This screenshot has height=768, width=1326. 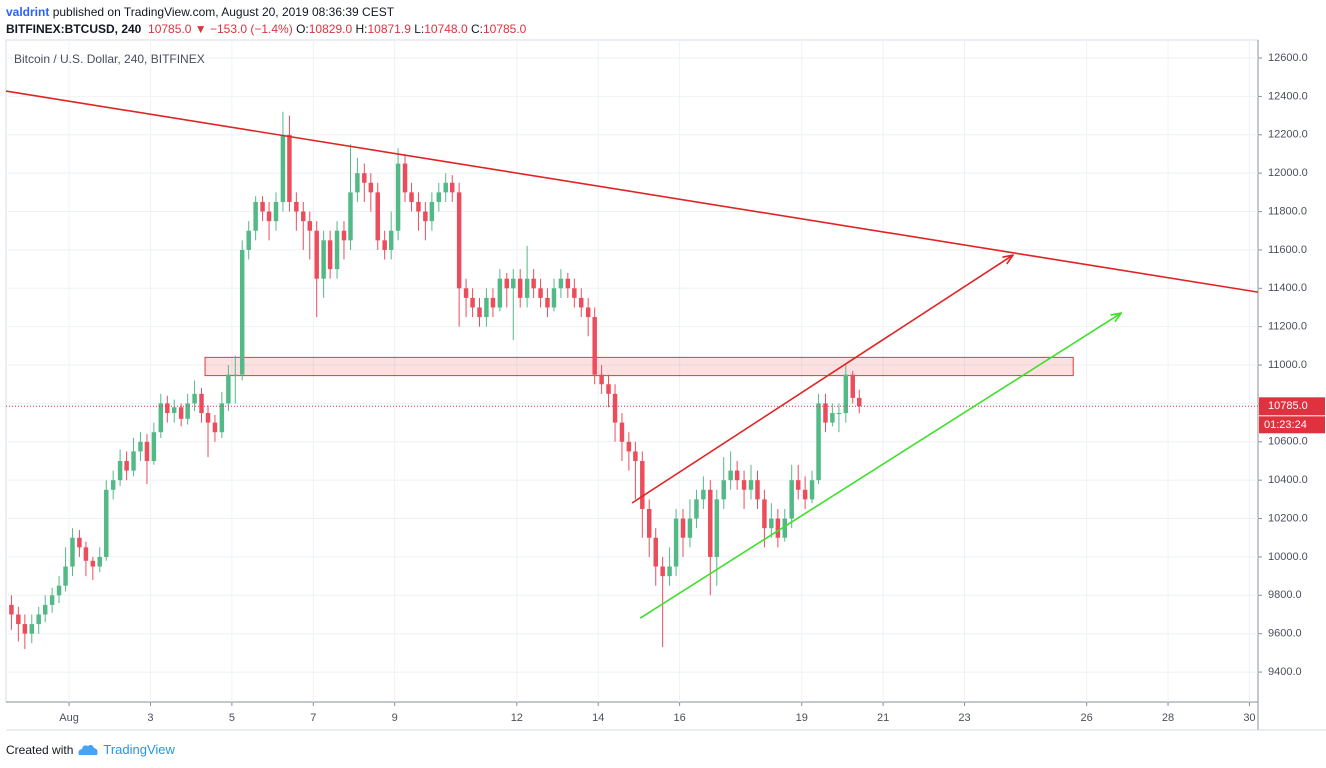 What do you see at coordinates (200, 29) in the screenshot?
I see `change-arrow: ▼` at bounding box center [200, 29].